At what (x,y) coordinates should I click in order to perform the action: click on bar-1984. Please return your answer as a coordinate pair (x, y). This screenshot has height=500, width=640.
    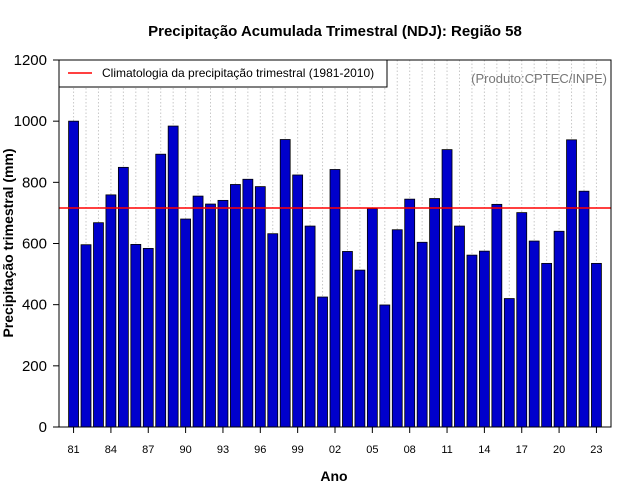
    Looking at the image, I should click on (111, 311).